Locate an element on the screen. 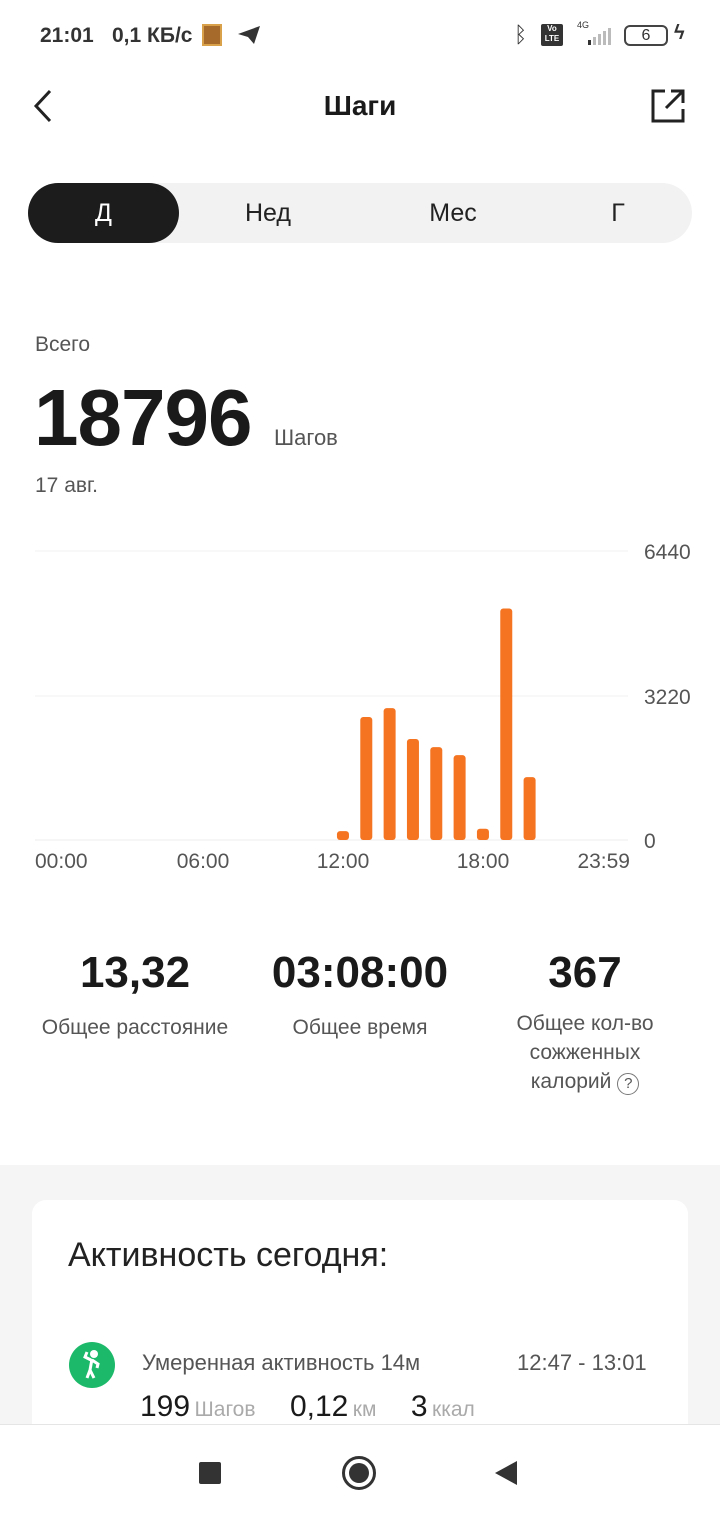  tab-year: Г is located at coordinates (618, 213).